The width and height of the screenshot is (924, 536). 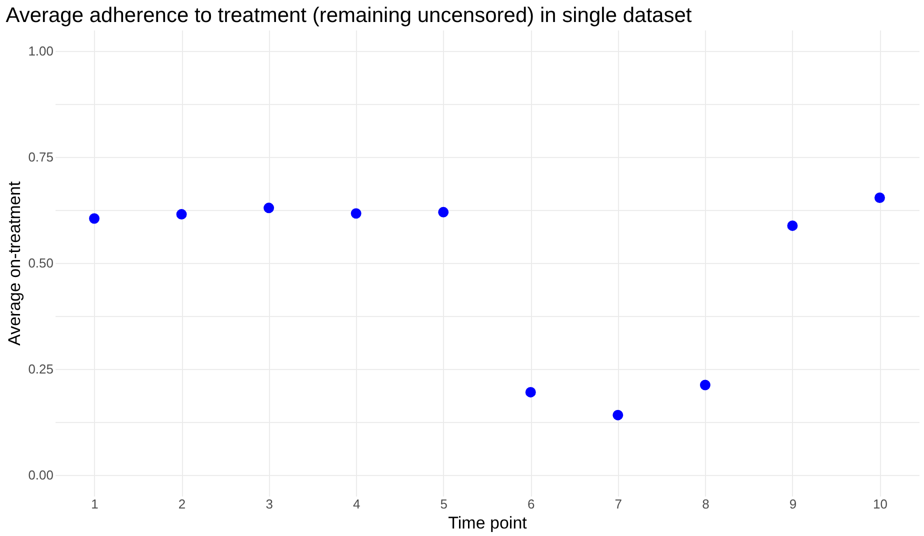 I want to click on x-tick-label: 2, so click(x=182, y=504).